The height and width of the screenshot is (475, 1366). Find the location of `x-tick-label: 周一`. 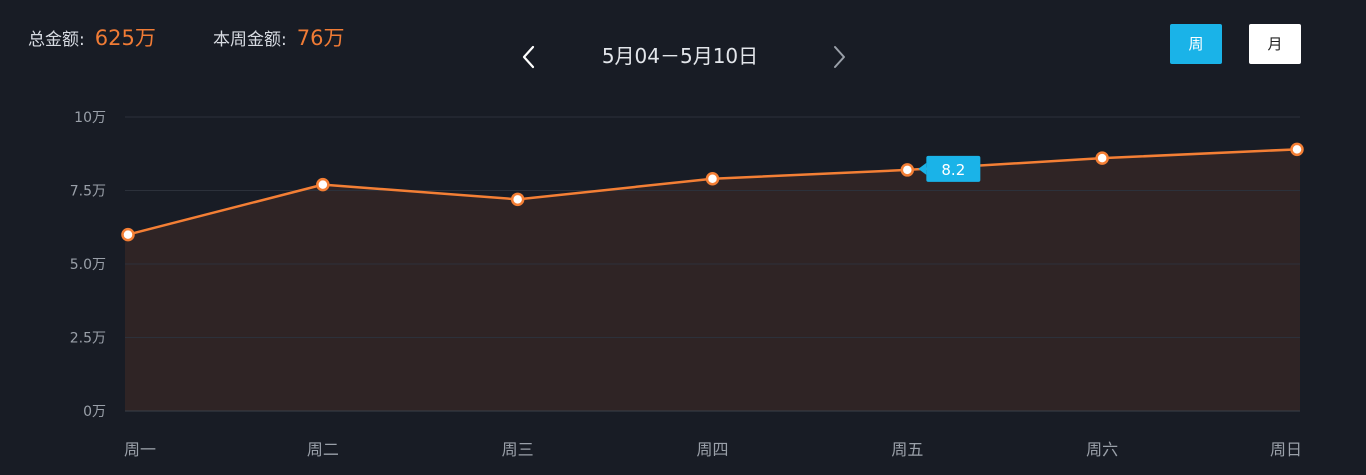

x-tick-label: 周一 is located at coordinates (140, 449).